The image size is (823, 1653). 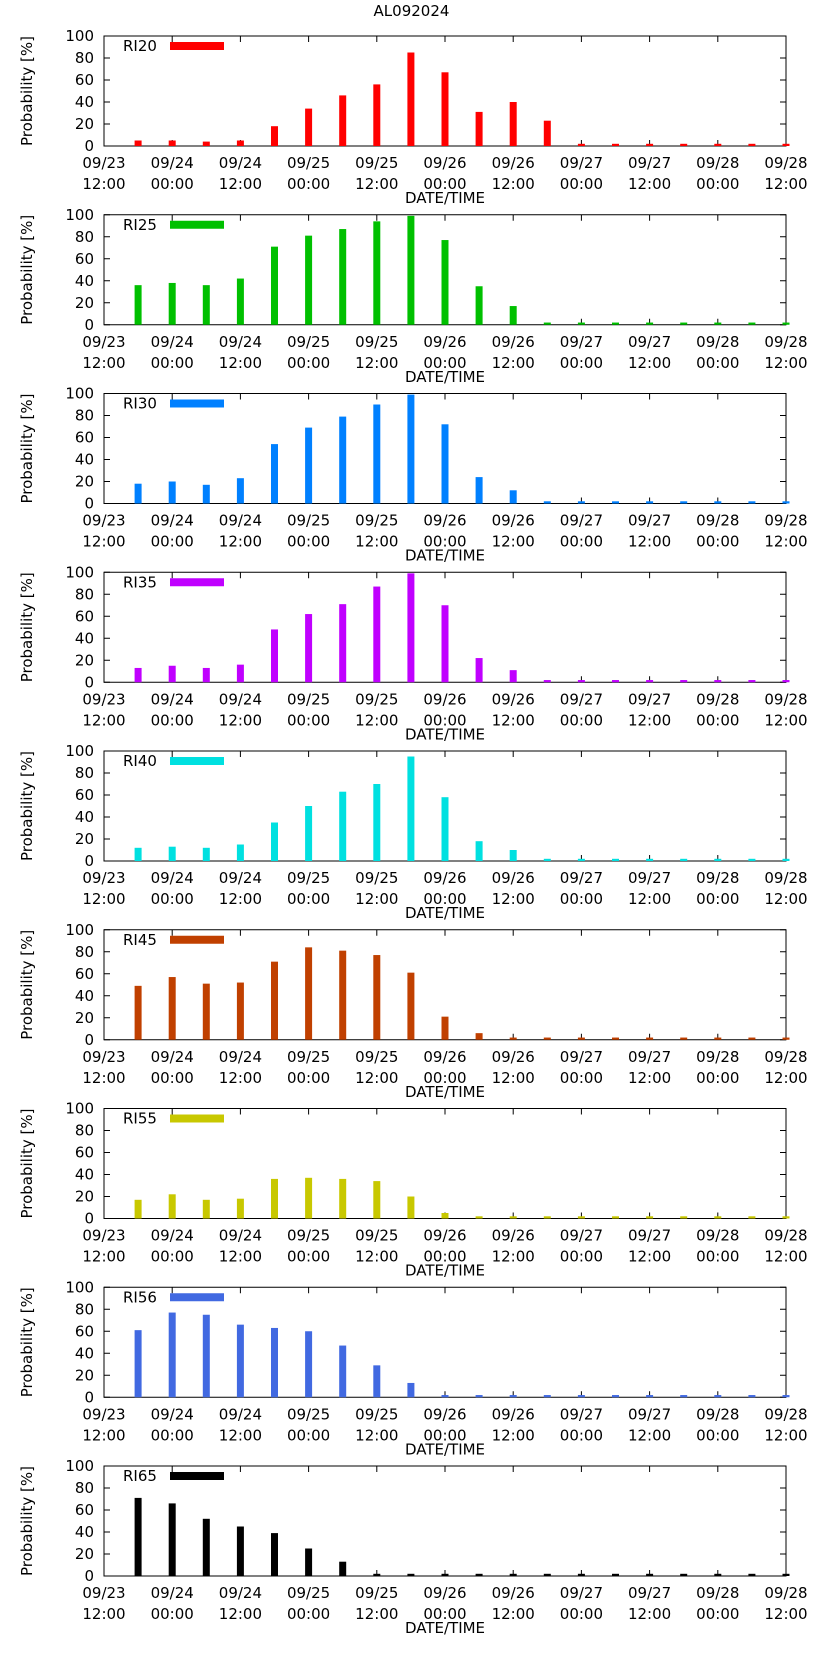 What do you see at coordinates (444, 878) in the screenshot?
I see `ri40-xtick-date: 09/26` at bounding box center [444, 878].